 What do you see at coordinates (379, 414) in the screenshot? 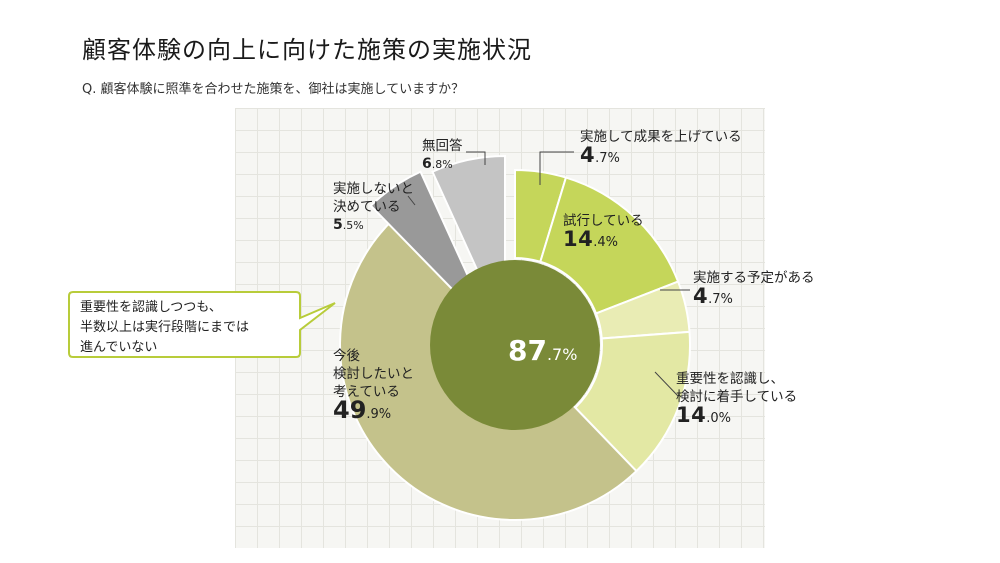
I see `label-value-dec: .9%` at bounding box center [379, 414].